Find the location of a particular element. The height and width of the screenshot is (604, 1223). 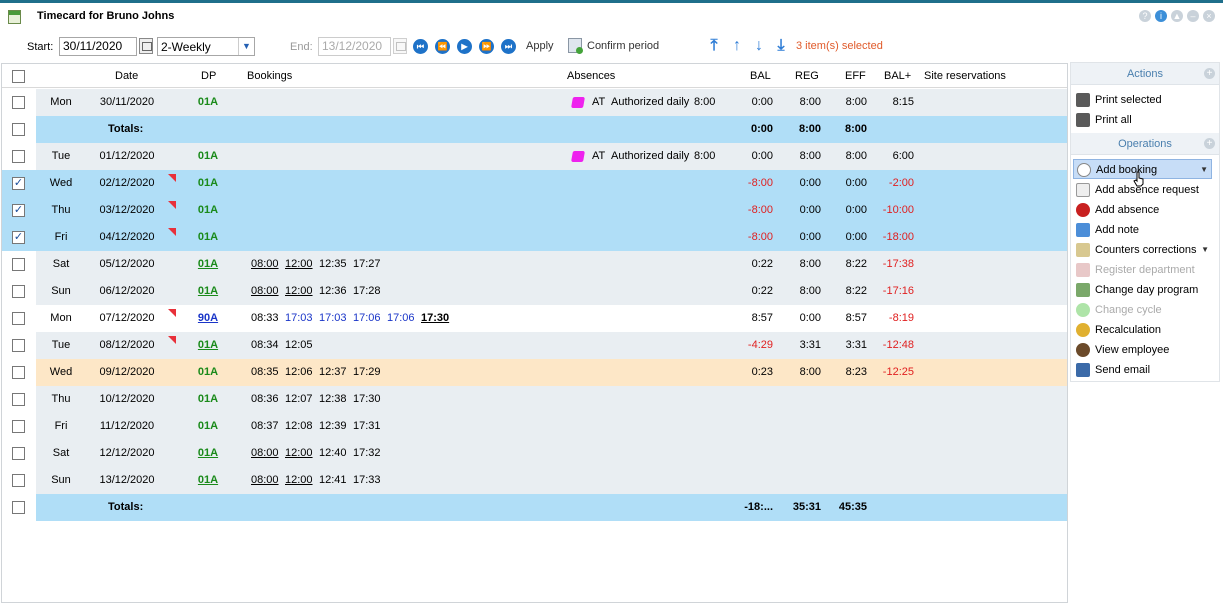

confirm-period-button: Confirm period is located at coordinates (623, 46).